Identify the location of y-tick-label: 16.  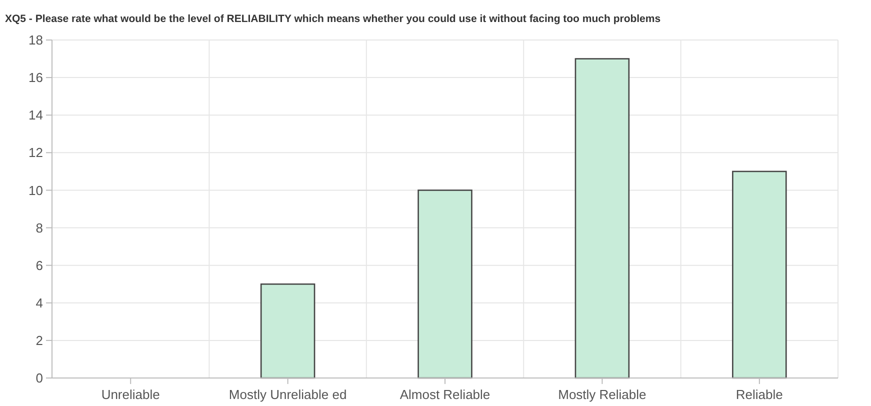
(35, 78).